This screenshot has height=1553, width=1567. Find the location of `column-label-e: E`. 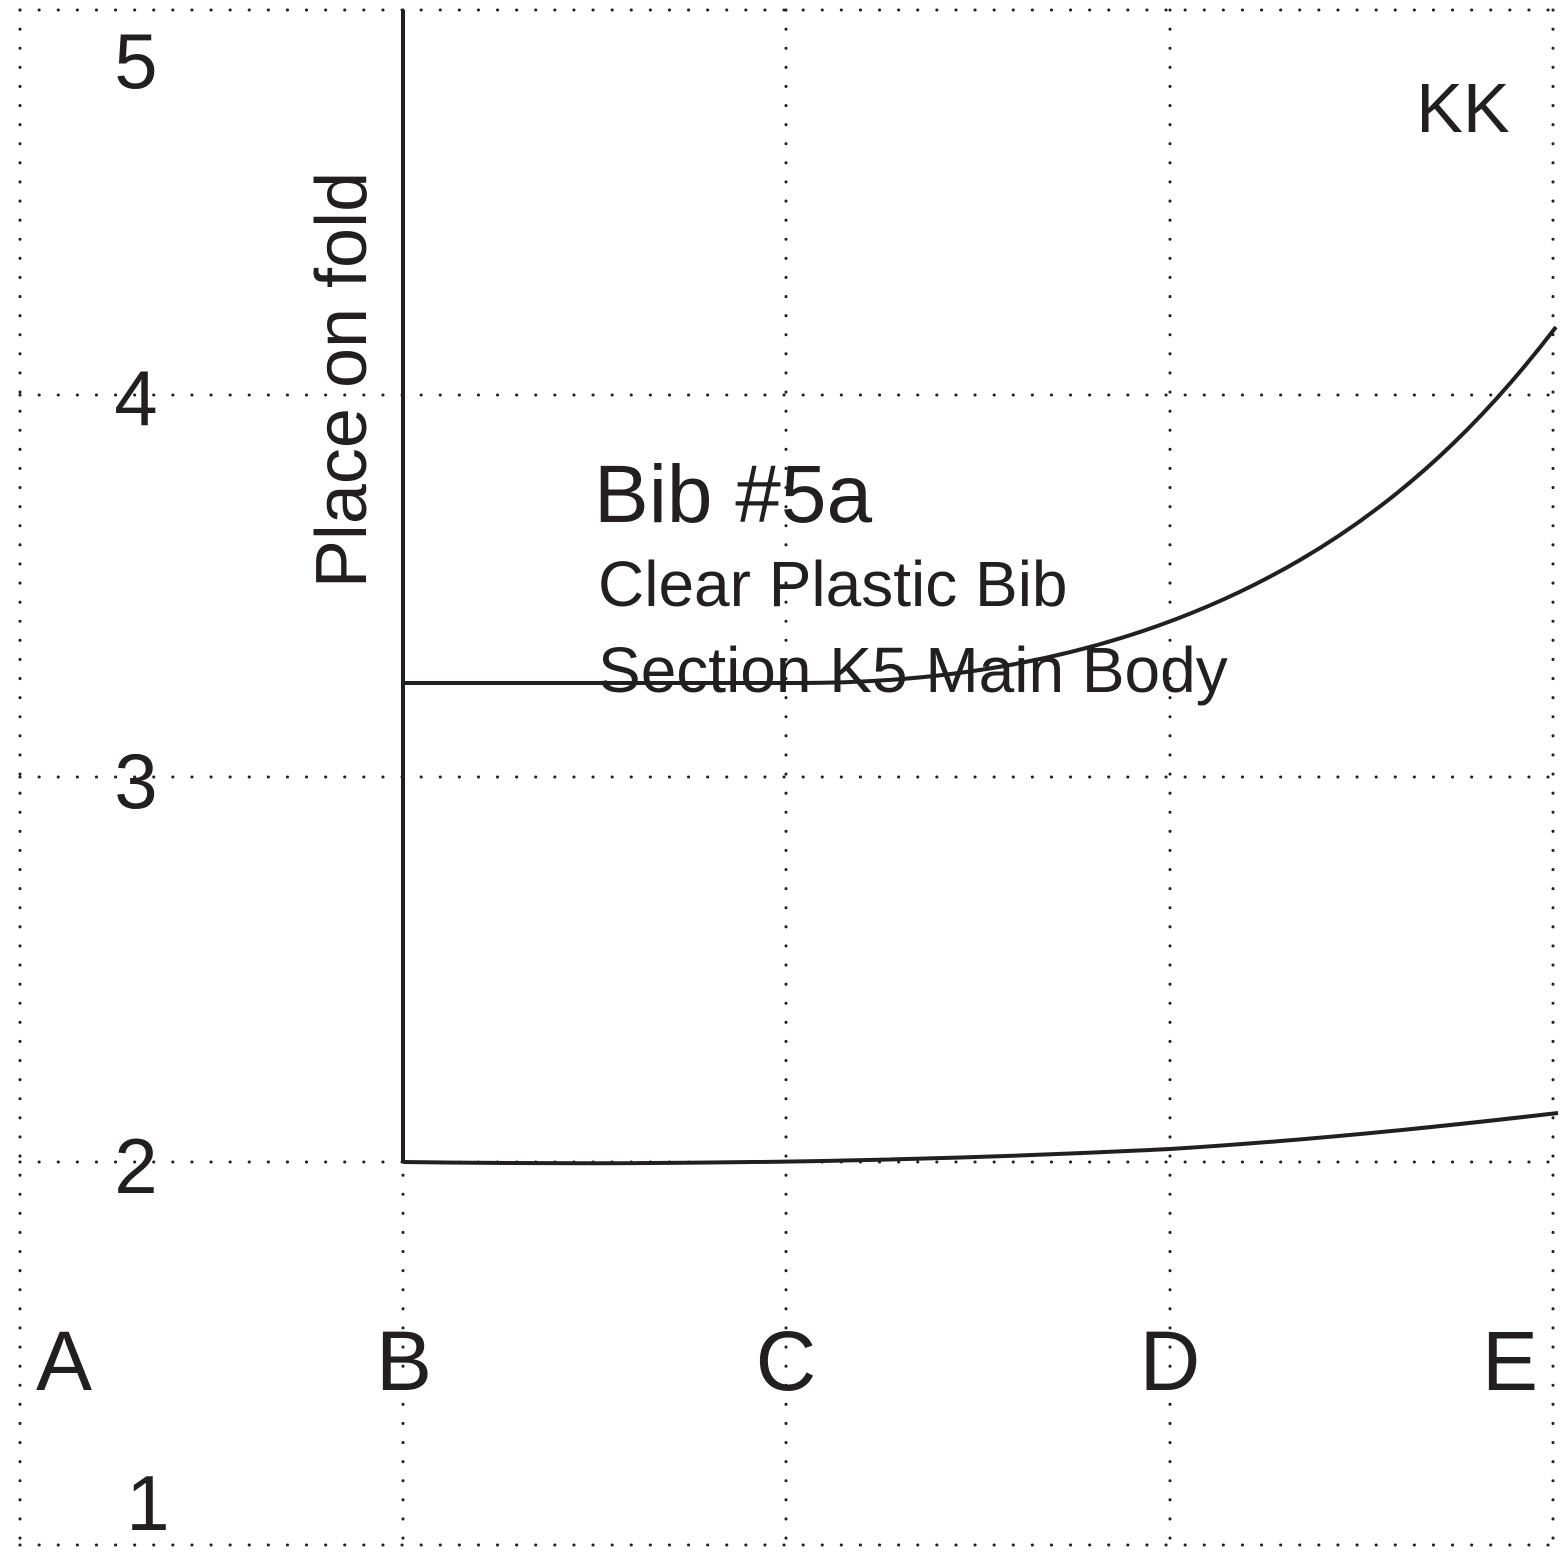

column-label-e: E is located at coordinates (1510, 1361).